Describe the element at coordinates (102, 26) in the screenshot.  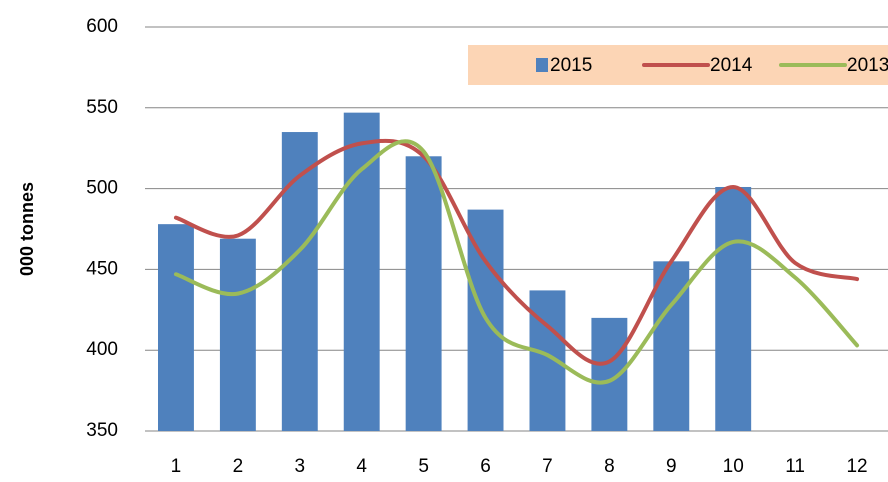
I see `y-tick-label: 600` at that location.